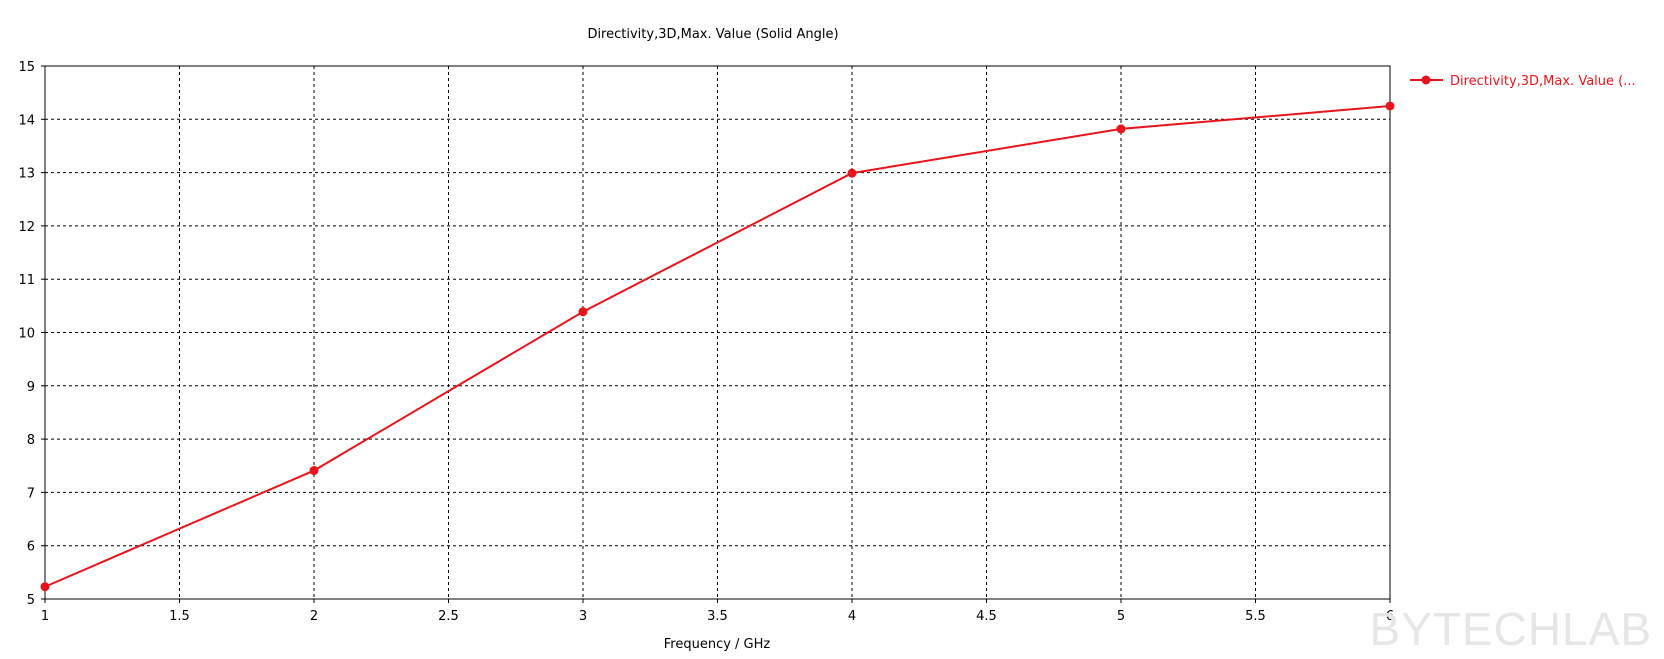 The height and width of the screenshot is (659, 1664). I want to click on x-axis-ticks: 1 1.5 2 2.5 3 3.5 4 4.5 5 5.5 6, so click(717, 611).